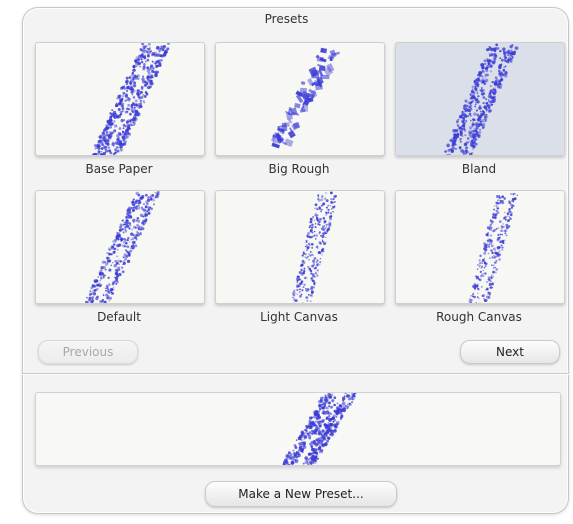 The width and height of the screenshot is (573, 524). I want to click on preset-tile-light-canvas, so click(300, 247).